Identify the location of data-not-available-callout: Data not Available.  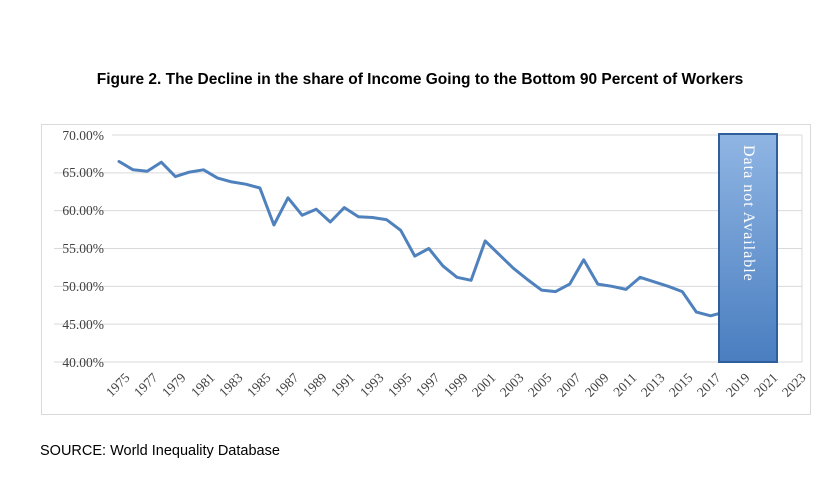
(748, 248).